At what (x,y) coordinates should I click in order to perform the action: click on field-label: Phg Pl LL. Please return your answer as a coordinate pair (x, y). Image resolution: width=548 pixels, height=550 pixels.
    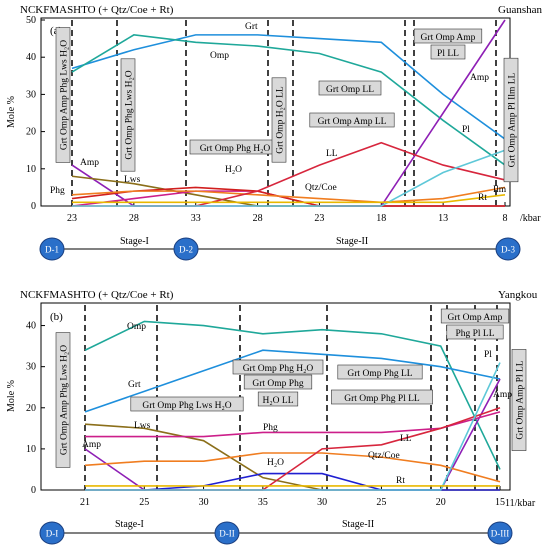
    Looking at the image, I should click on (475, 332).